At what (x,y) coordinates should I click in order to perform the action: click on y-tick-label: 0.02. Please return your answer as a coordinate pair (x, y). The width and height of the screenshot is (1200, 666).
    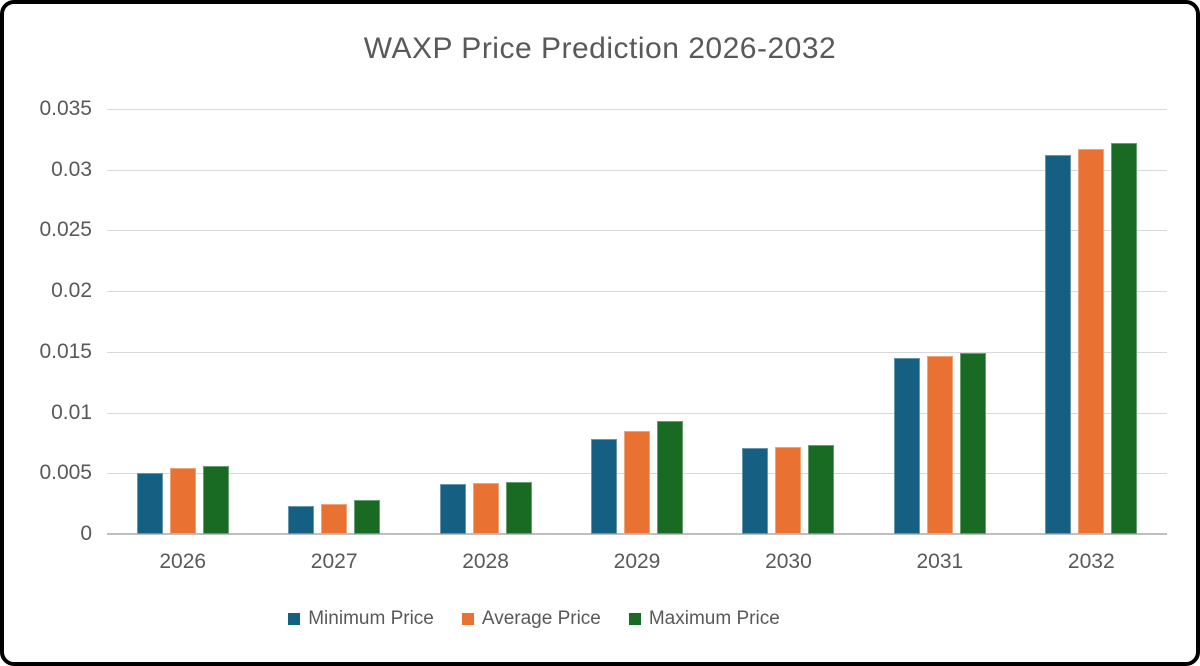
    Looking at the image, I should click on (71, 291).